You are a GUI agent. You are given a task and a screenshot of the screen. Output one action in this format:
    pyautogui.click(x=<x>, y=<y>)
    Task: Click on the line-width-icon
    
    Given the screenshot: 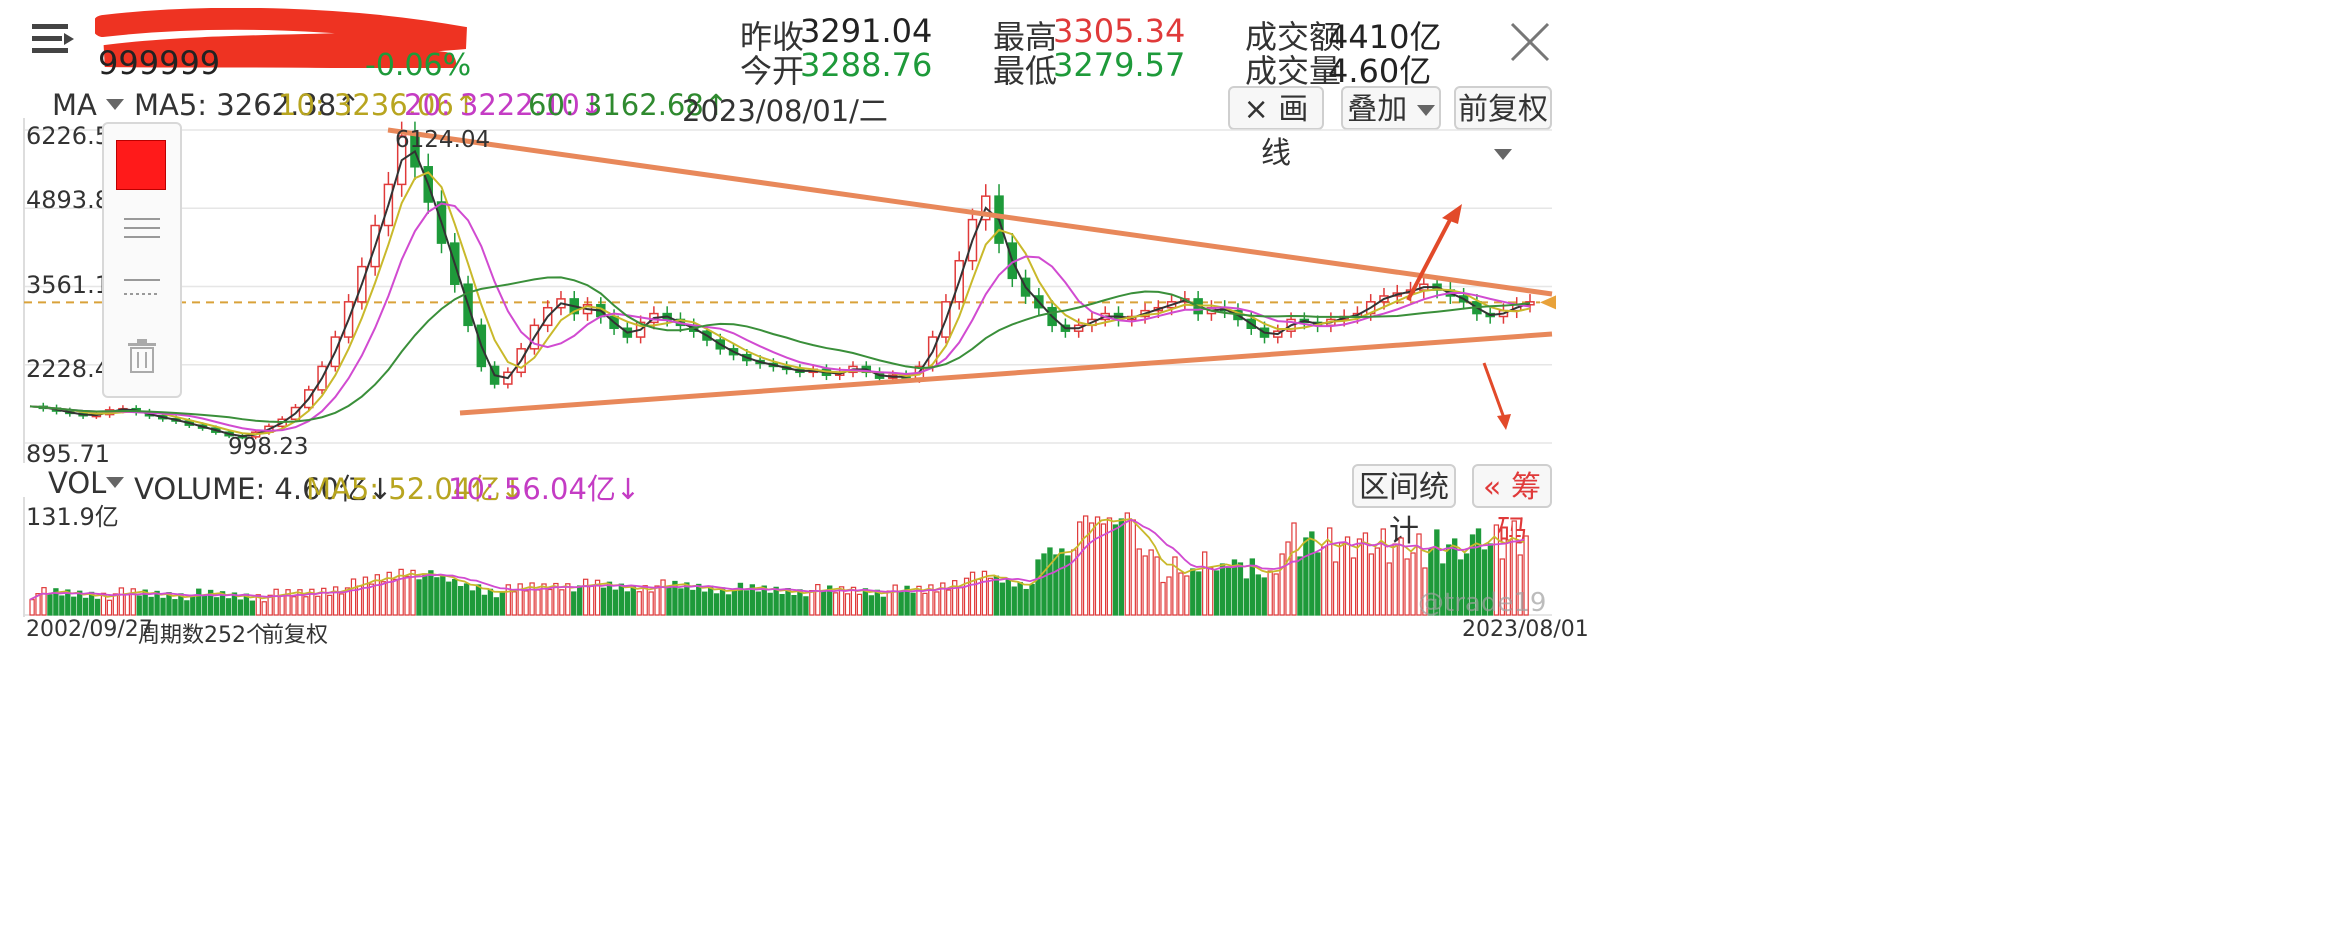 What is the action you would take?
    pyautogui.click(x=142, y=232)
    